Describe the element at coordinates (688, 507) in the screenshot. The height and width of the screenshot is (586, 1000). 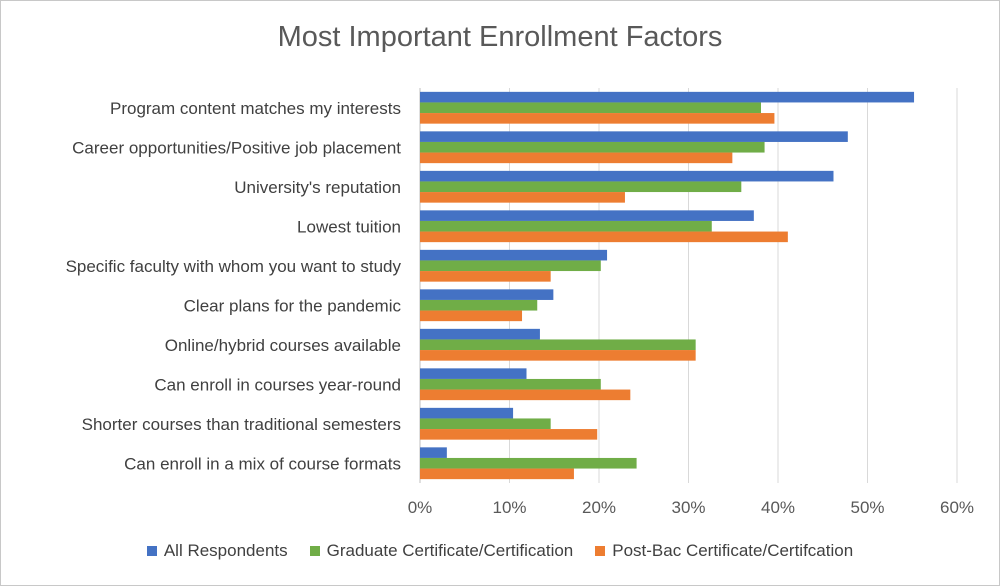
I see `x-tick-label: 30%` at that location.